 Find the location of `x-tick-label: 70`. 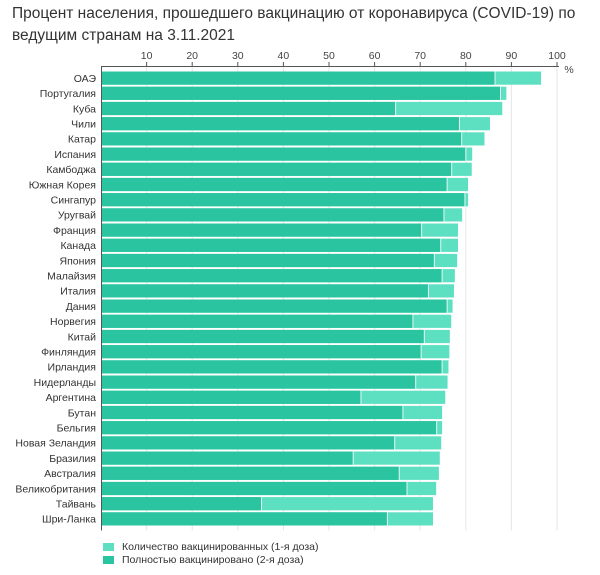

x-tick-label: 70 is located at coordinates (420, 56).